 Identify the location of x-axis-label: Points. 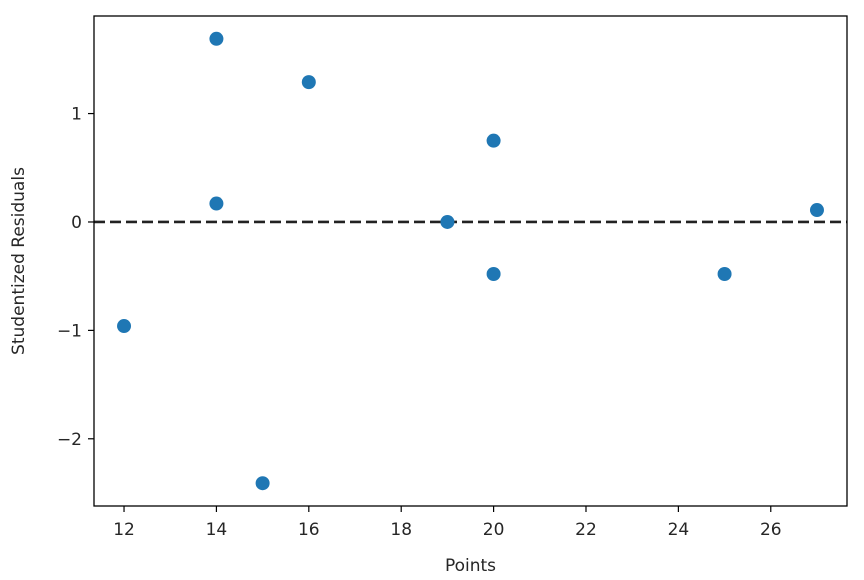
(470, 566).